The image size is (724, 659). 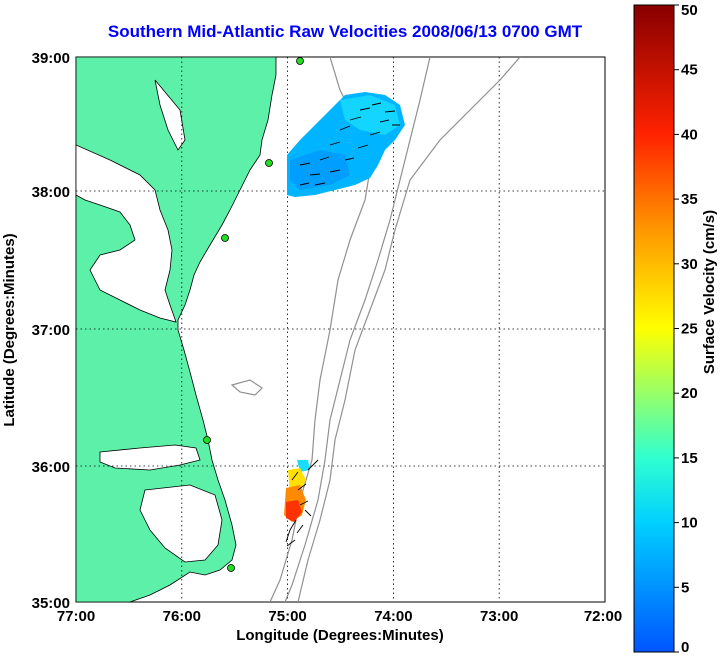 What do you see at coordinates (339, 616) in the screenshot?
I see `x-tick-labels: 77:00 76:00 75:00 74:00 73:00 72:00` at bounding box center [339, 616].